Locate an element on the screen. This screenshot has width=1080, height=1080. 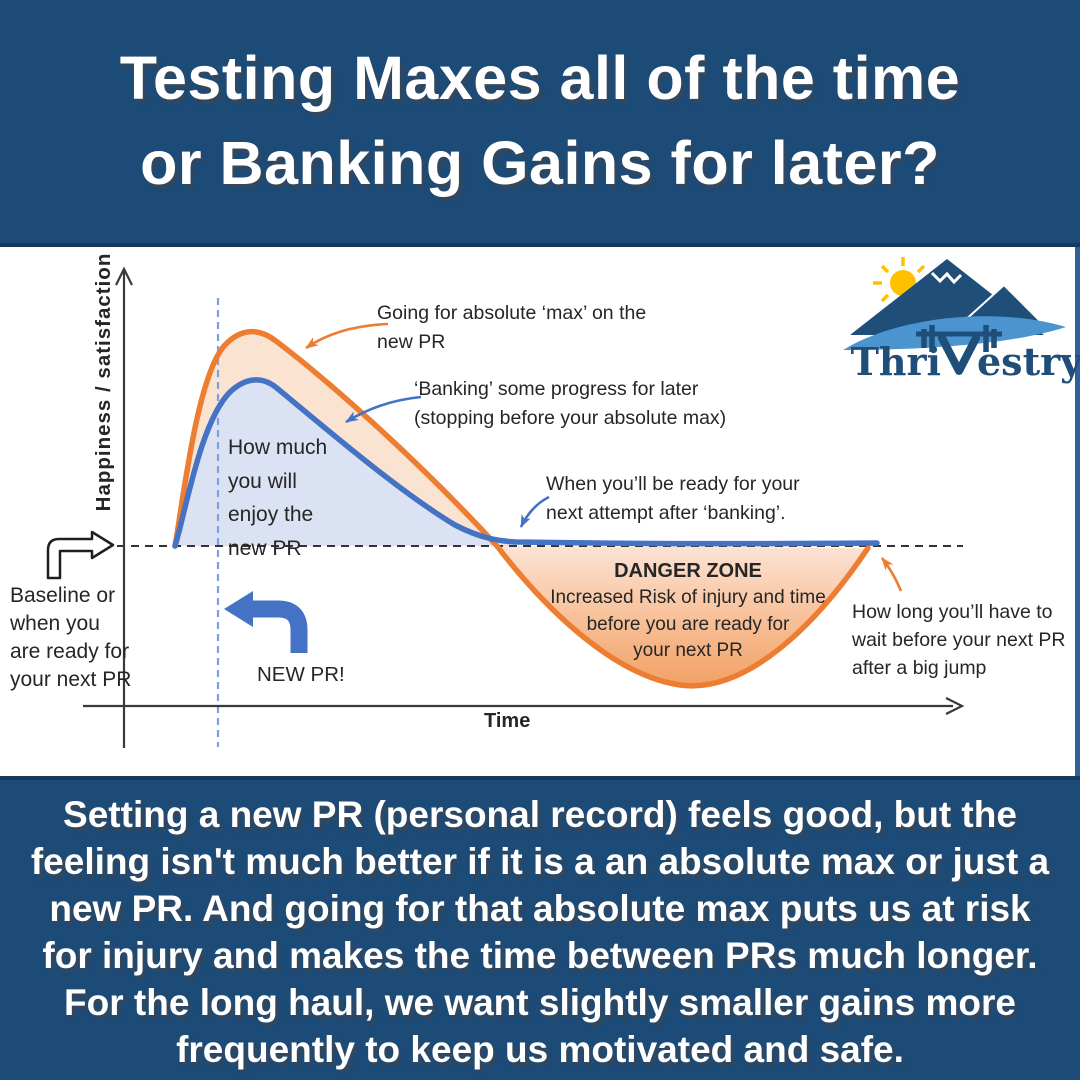
max-extra-area-fill is located at coordinates (345, 438).